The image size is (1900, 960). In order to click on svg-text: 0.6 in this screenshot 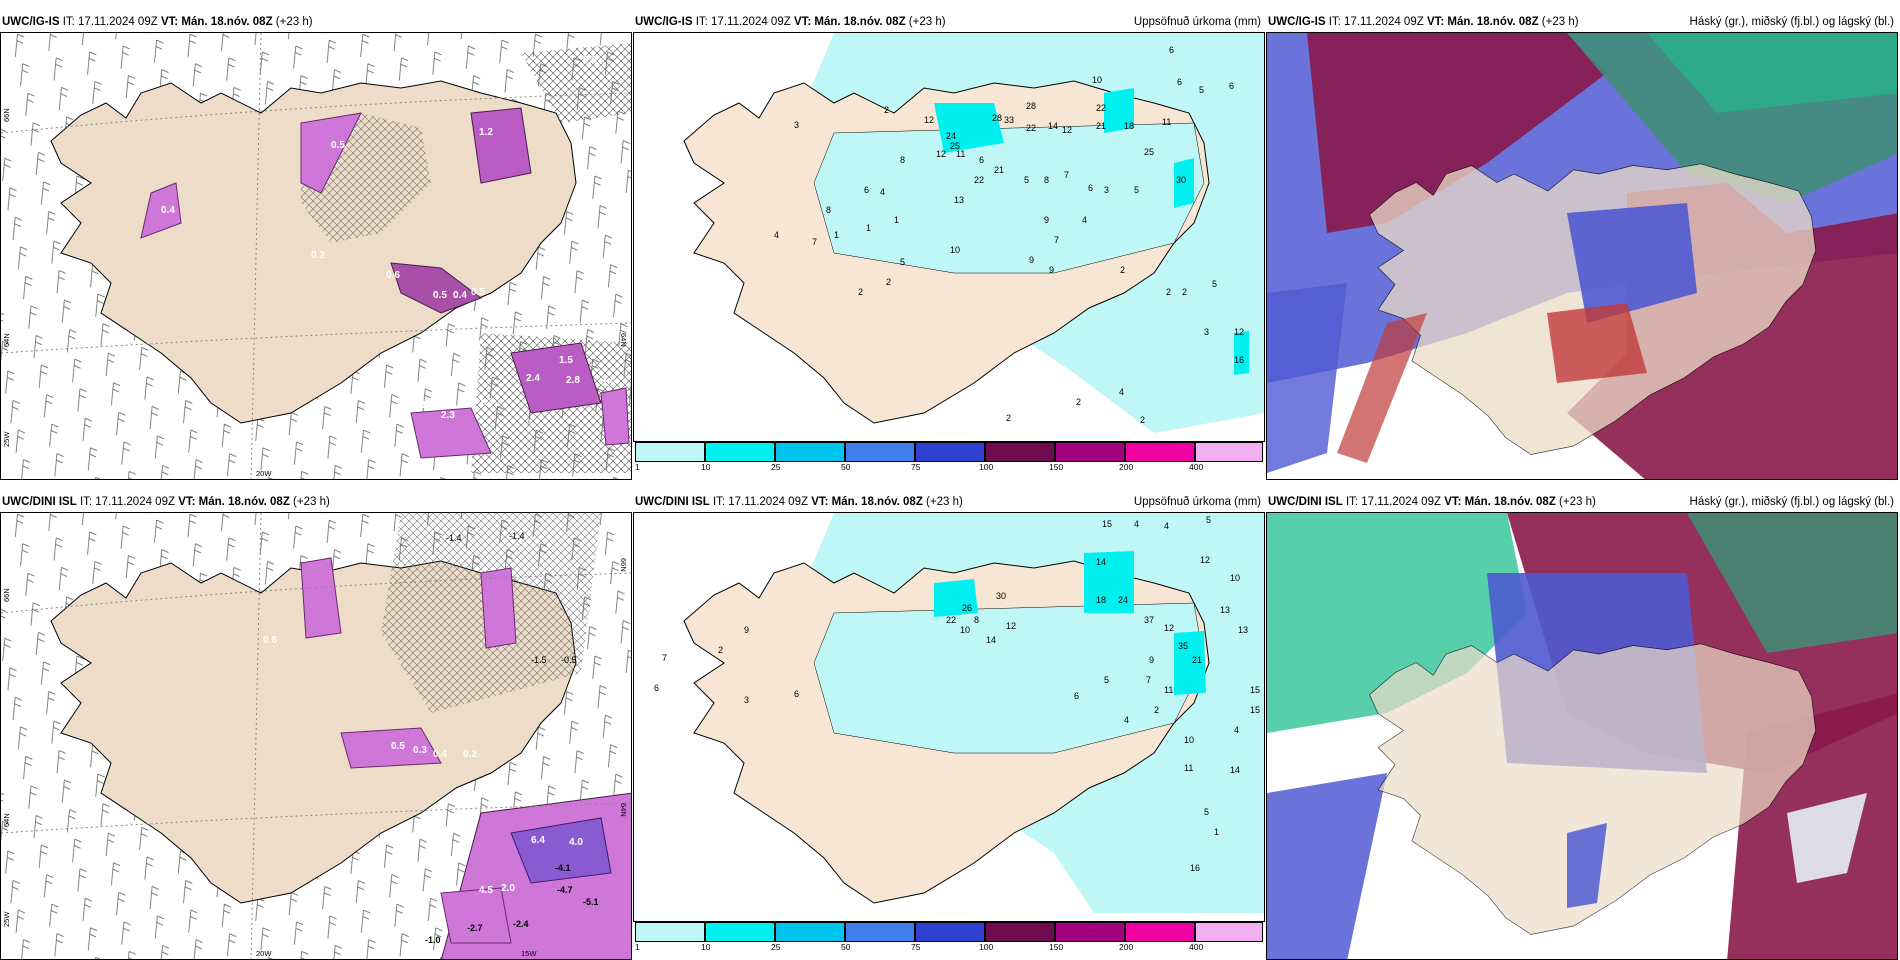, I will do `click(393, 275)`.